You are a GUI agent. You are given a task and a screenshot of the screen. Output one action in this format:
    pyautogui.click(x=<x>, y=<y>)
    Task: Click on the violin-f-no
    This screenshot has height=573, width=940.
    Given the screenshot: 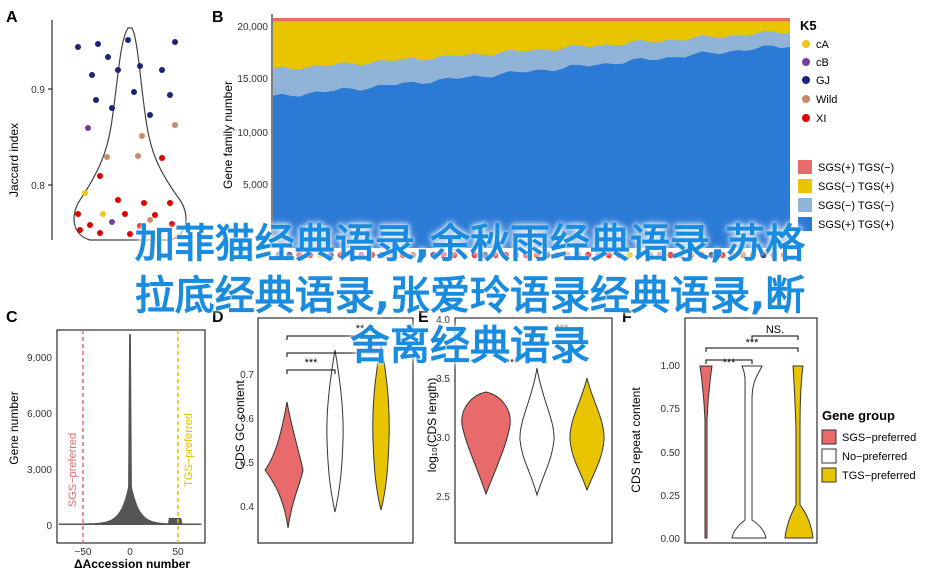 What is the action you would take?
    pyautogui.click(x=749, y=452)
    